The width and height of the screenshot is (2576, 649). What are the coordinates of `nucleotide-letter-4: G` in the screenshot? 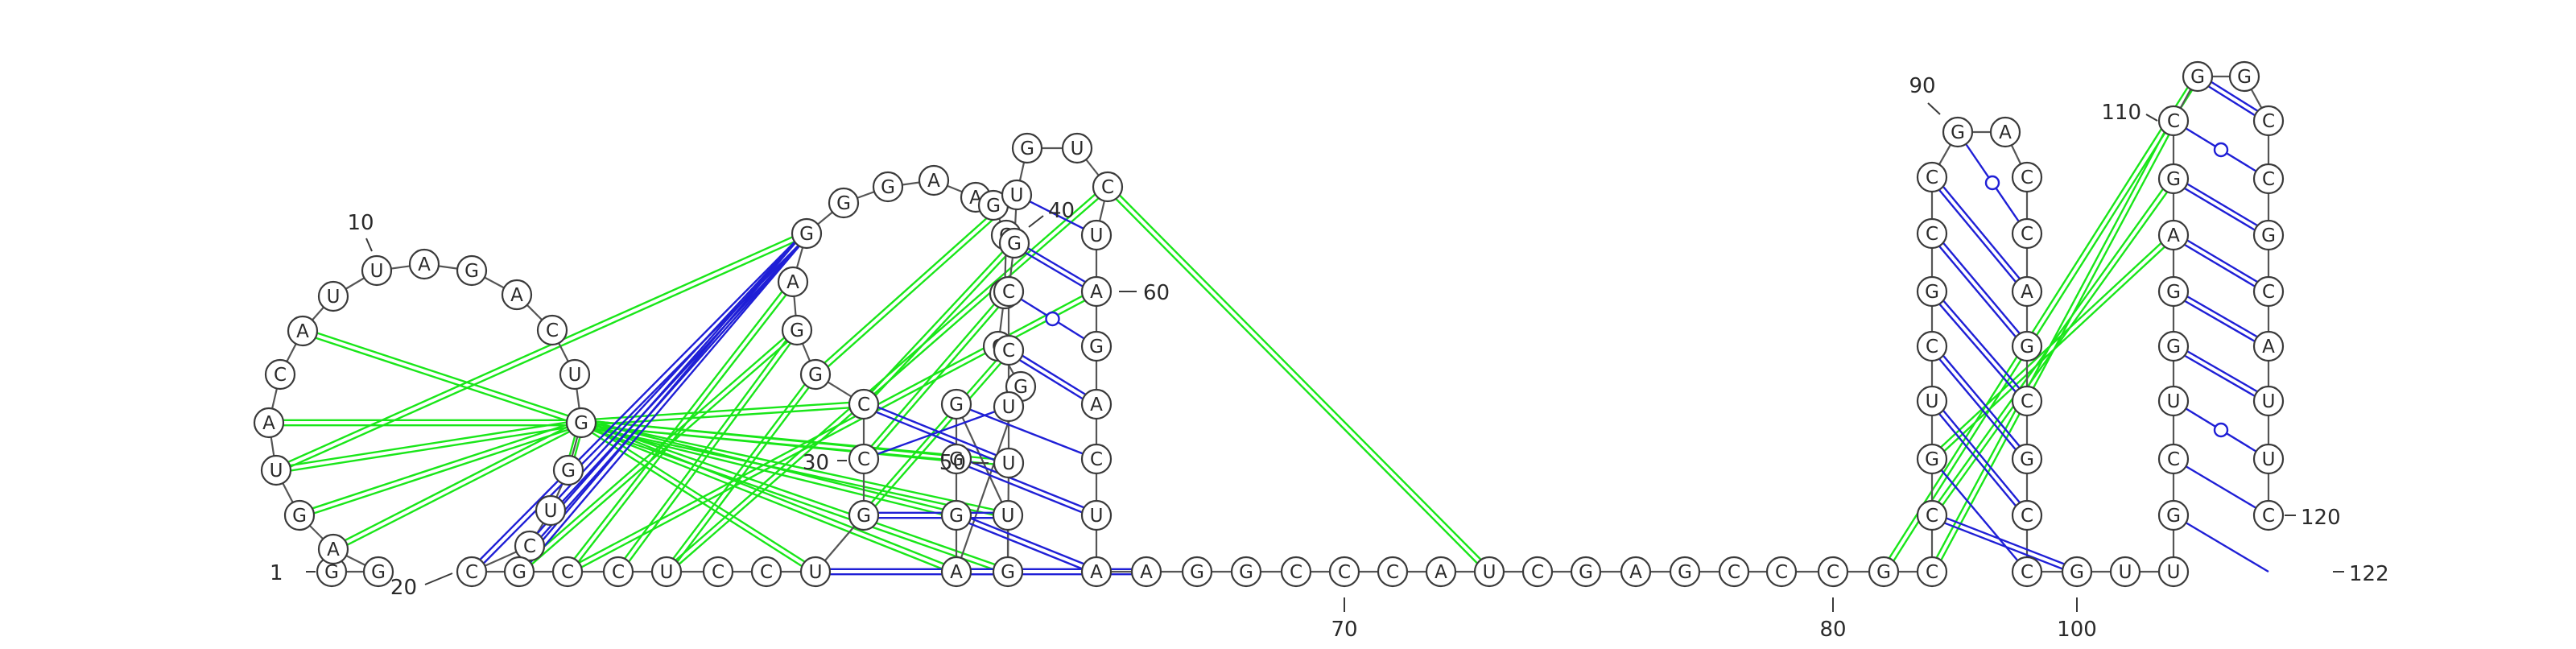 It's located at (299, 516).